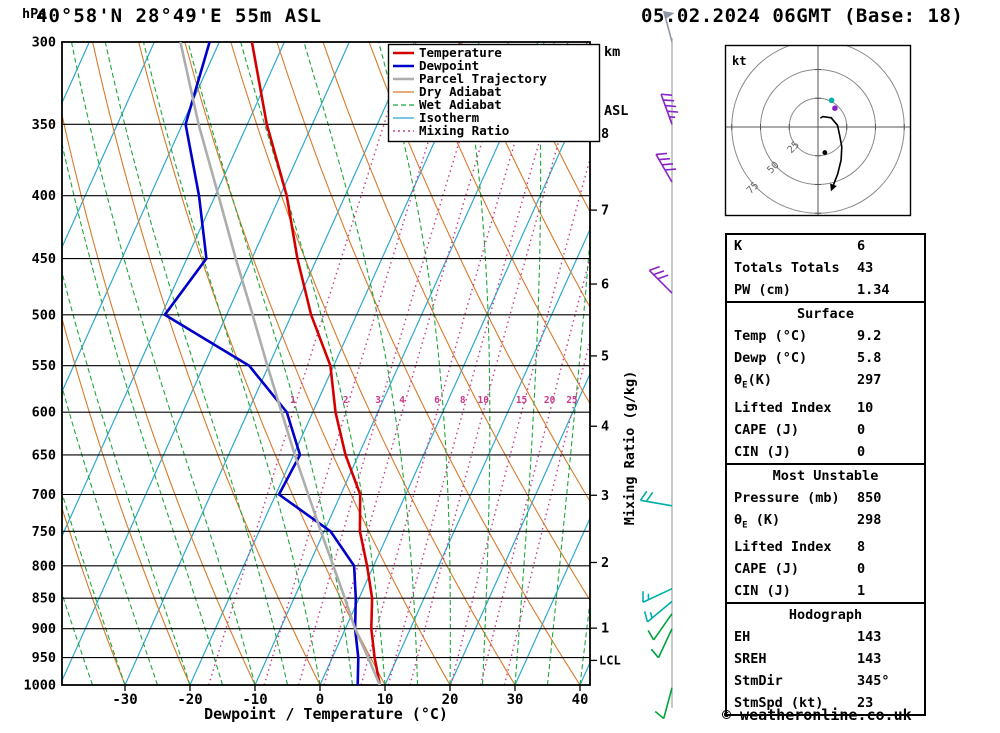 This screenshot has height=733, width=1000. What do you see at coordinates (605, 396) in the screenshot?
I see `km-axis-ticks: 8 7 6 5 4 3 2 1 LCL` at bounding box center [605, 396].